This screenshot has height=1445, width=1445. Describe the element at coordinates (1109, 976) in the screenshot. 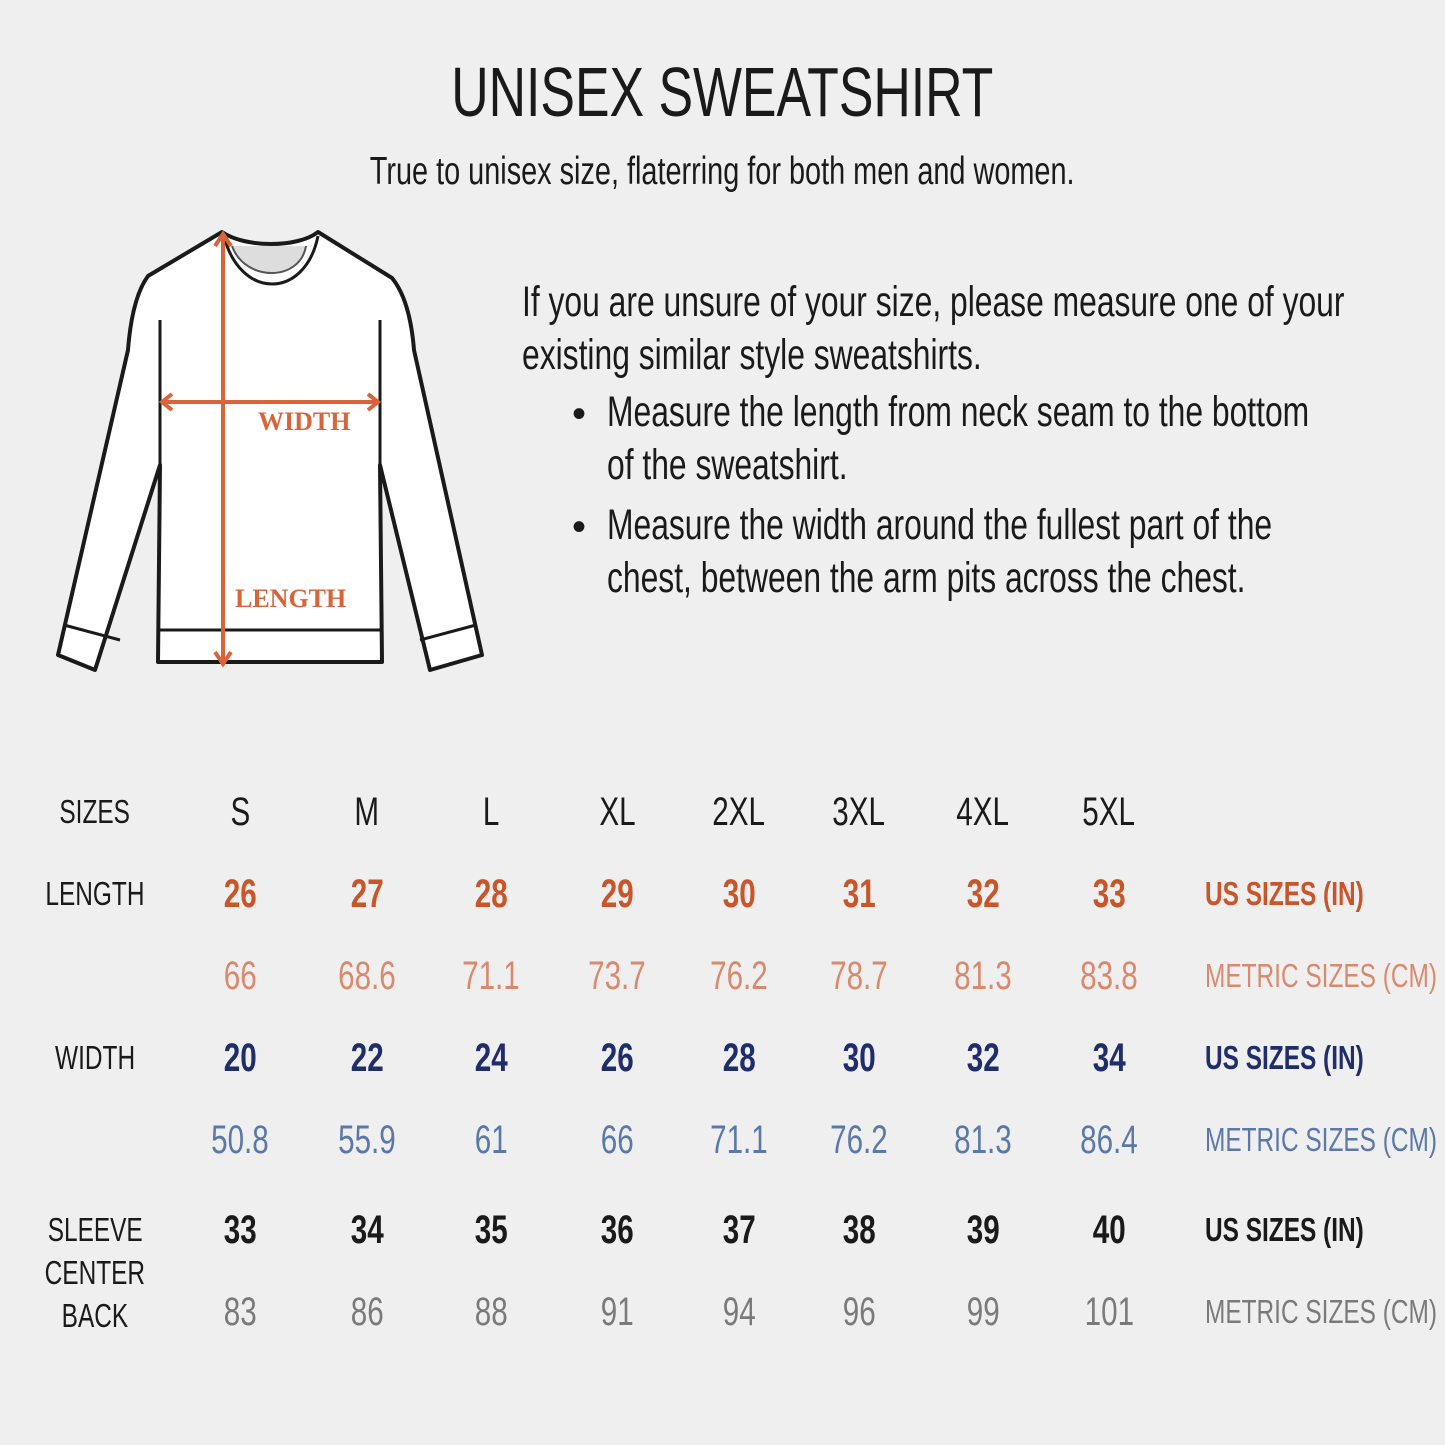

I see `metric-value-text: 83.8` at that location.